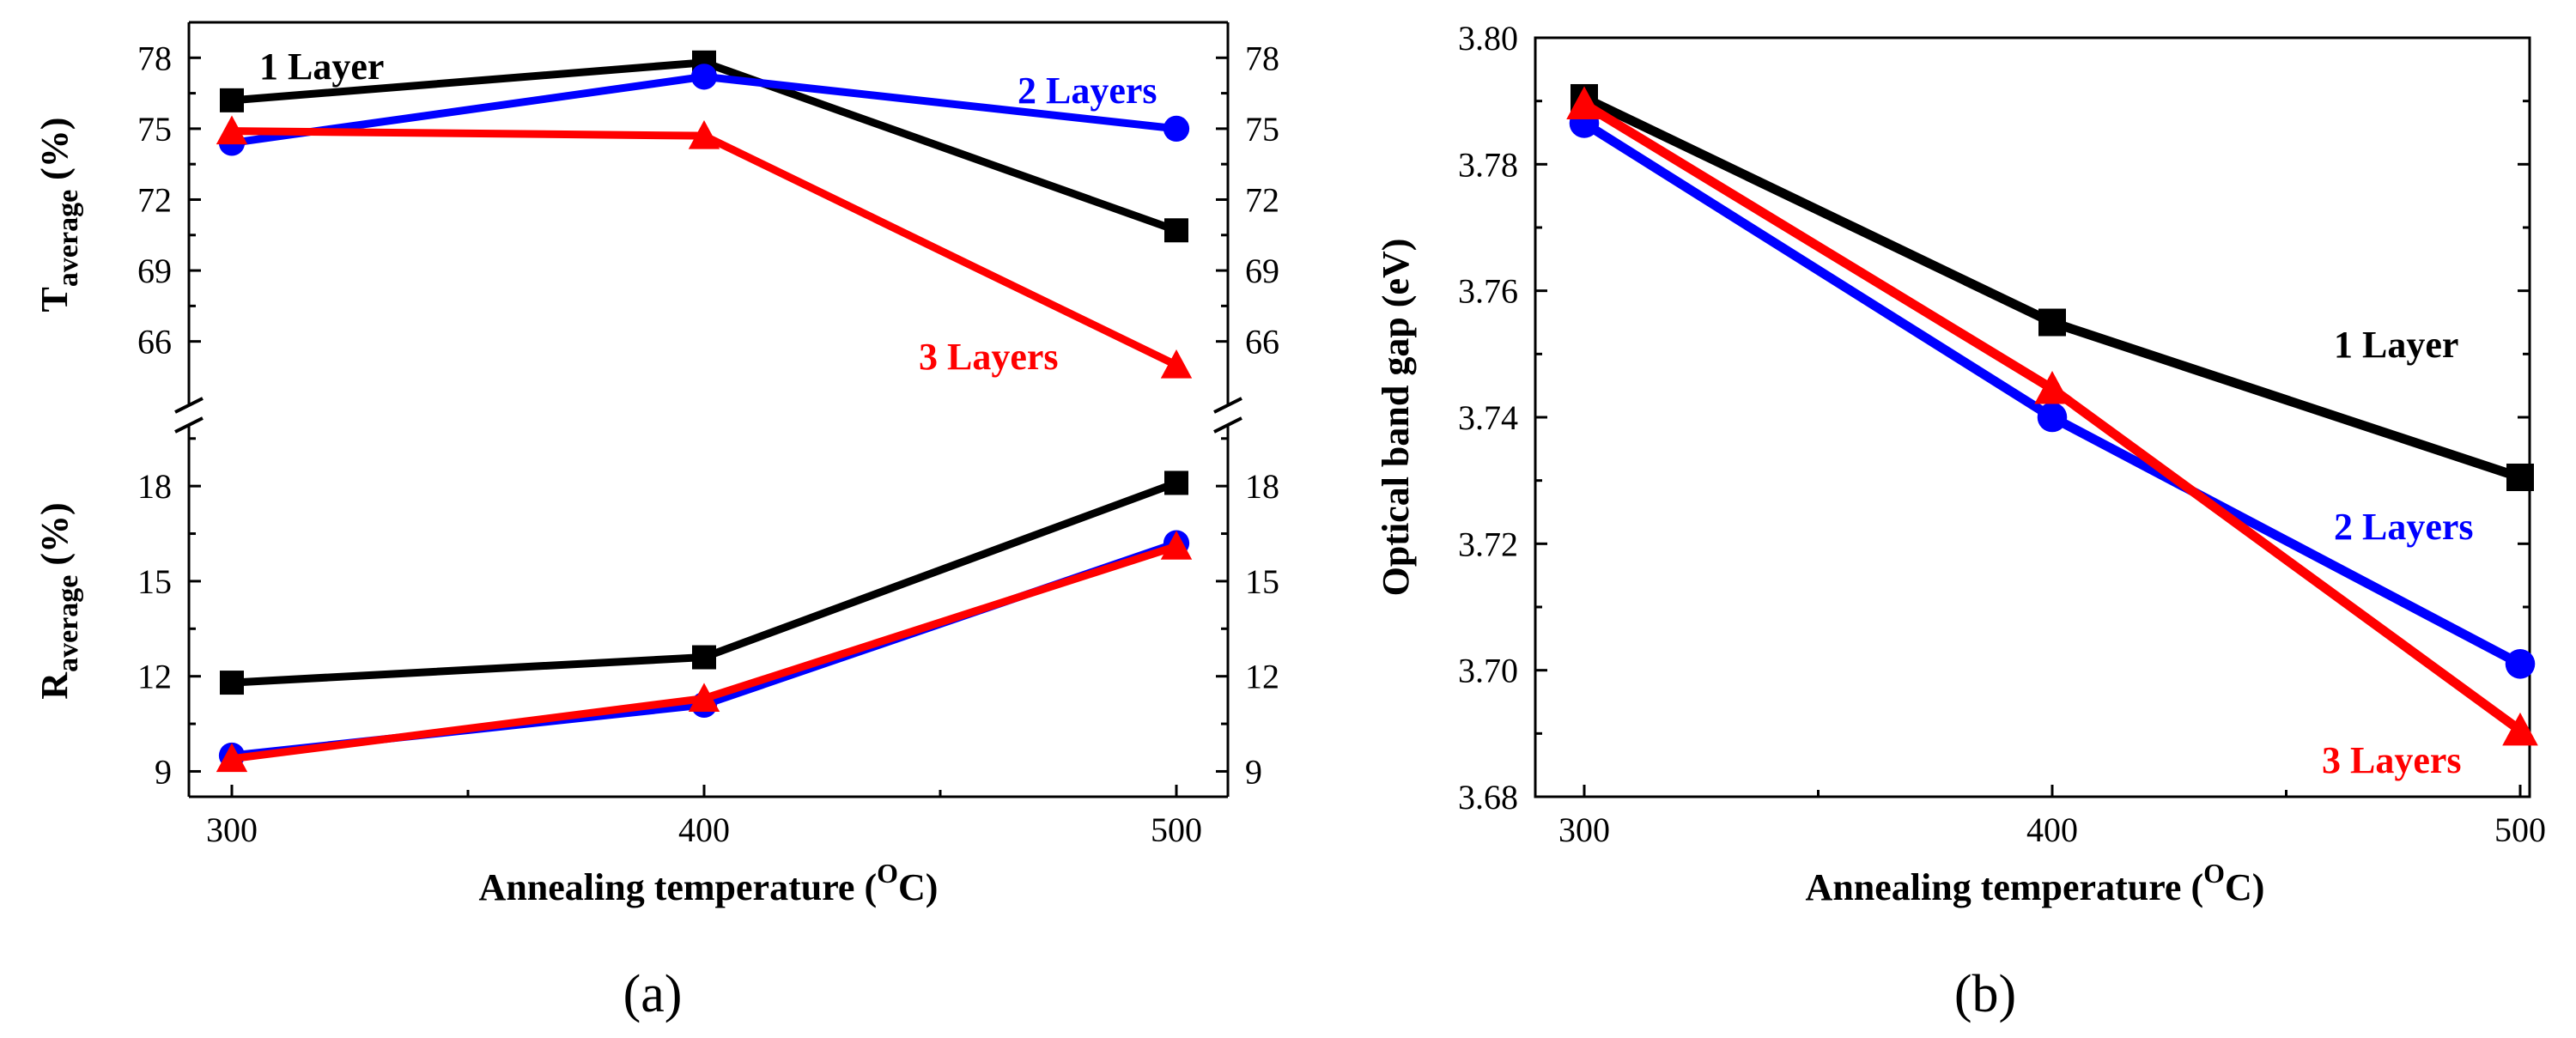  What do you see at coordinates (1488, 39) in the screenshot?
I see `y-tick-label: 3.80` at bounding box center [1488, 39].